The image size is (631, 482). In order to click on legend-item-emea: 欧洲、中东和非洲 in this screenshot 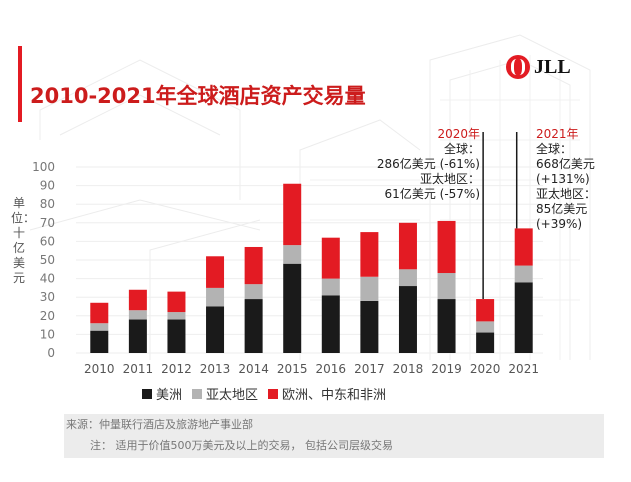, I will do `click(327, 393)`.